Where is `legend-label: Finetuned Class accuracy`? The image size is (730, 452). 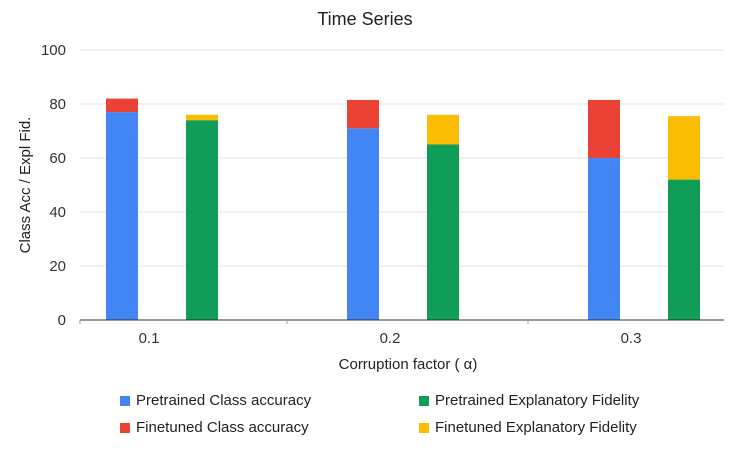 legend-label: Finetuned Class accuracy is located at coordinates (222, 427).